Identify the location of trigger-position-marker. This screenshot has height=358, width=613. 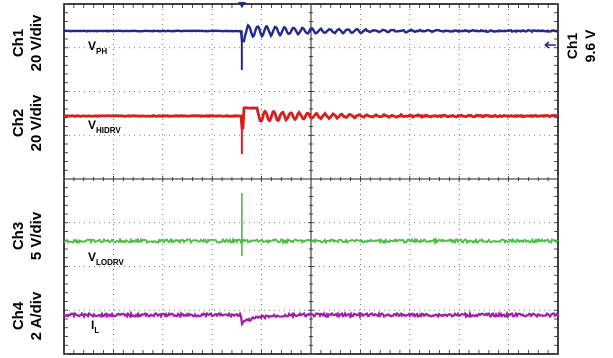
(242, 5).